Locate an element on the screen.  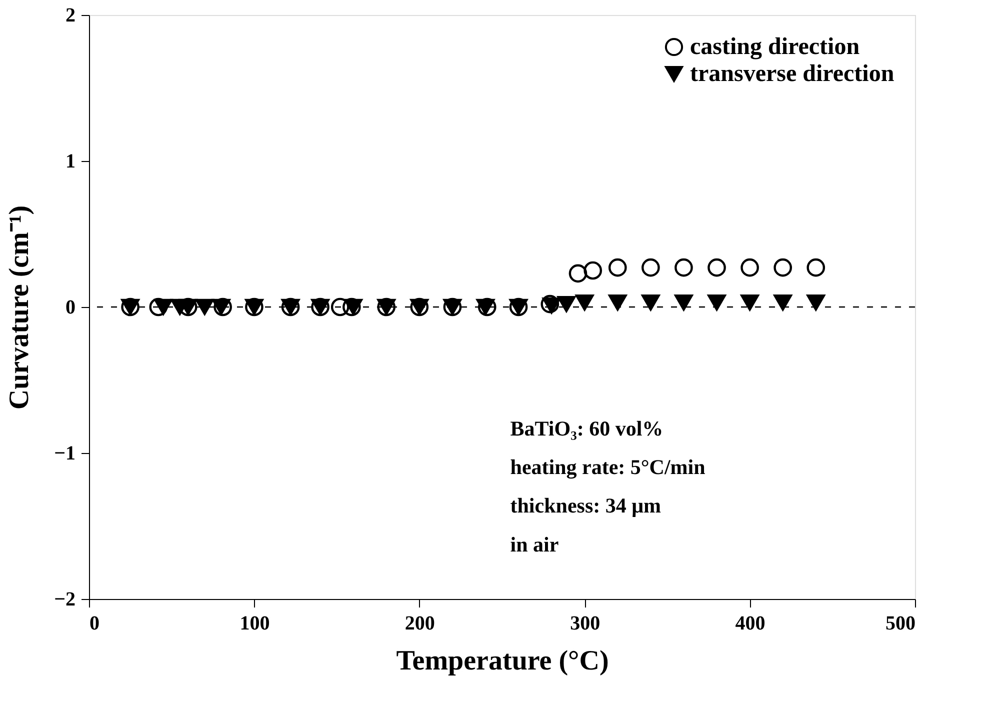
x-tick-label: 100 is located at coordinates (255, 623).